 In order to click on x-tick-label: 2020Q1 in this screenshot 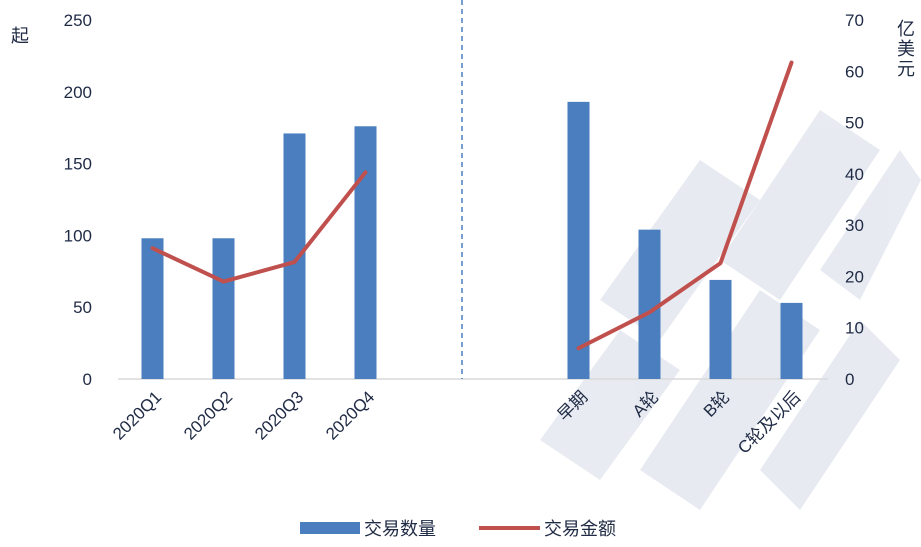, I will do `click(137, 415)`.